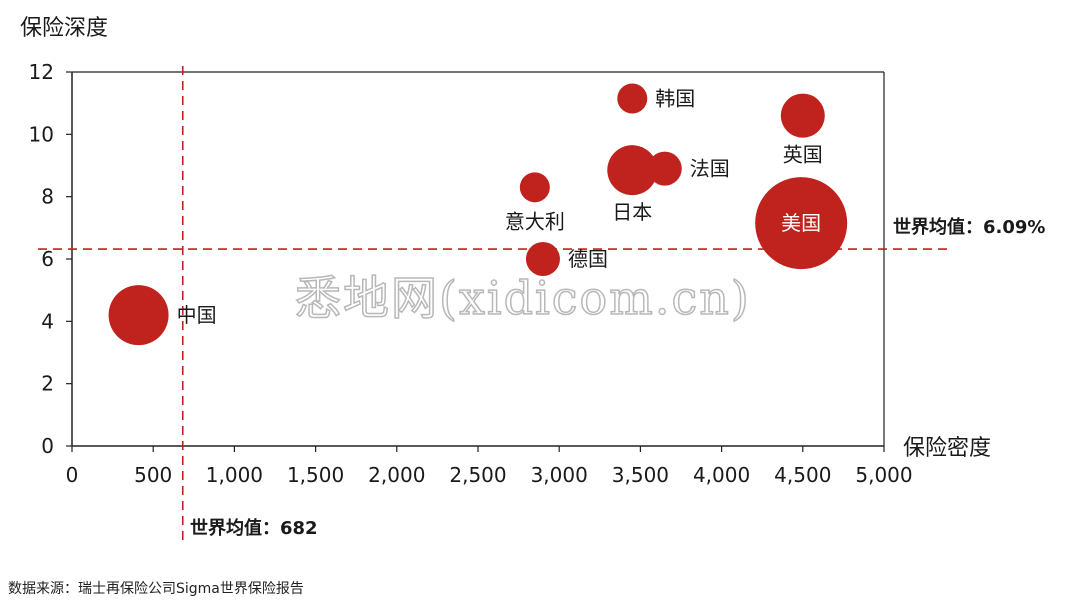 The height and width of the screenshot is (607, 1080). I want to click on y-tick-label: 10, so click(41, 134).